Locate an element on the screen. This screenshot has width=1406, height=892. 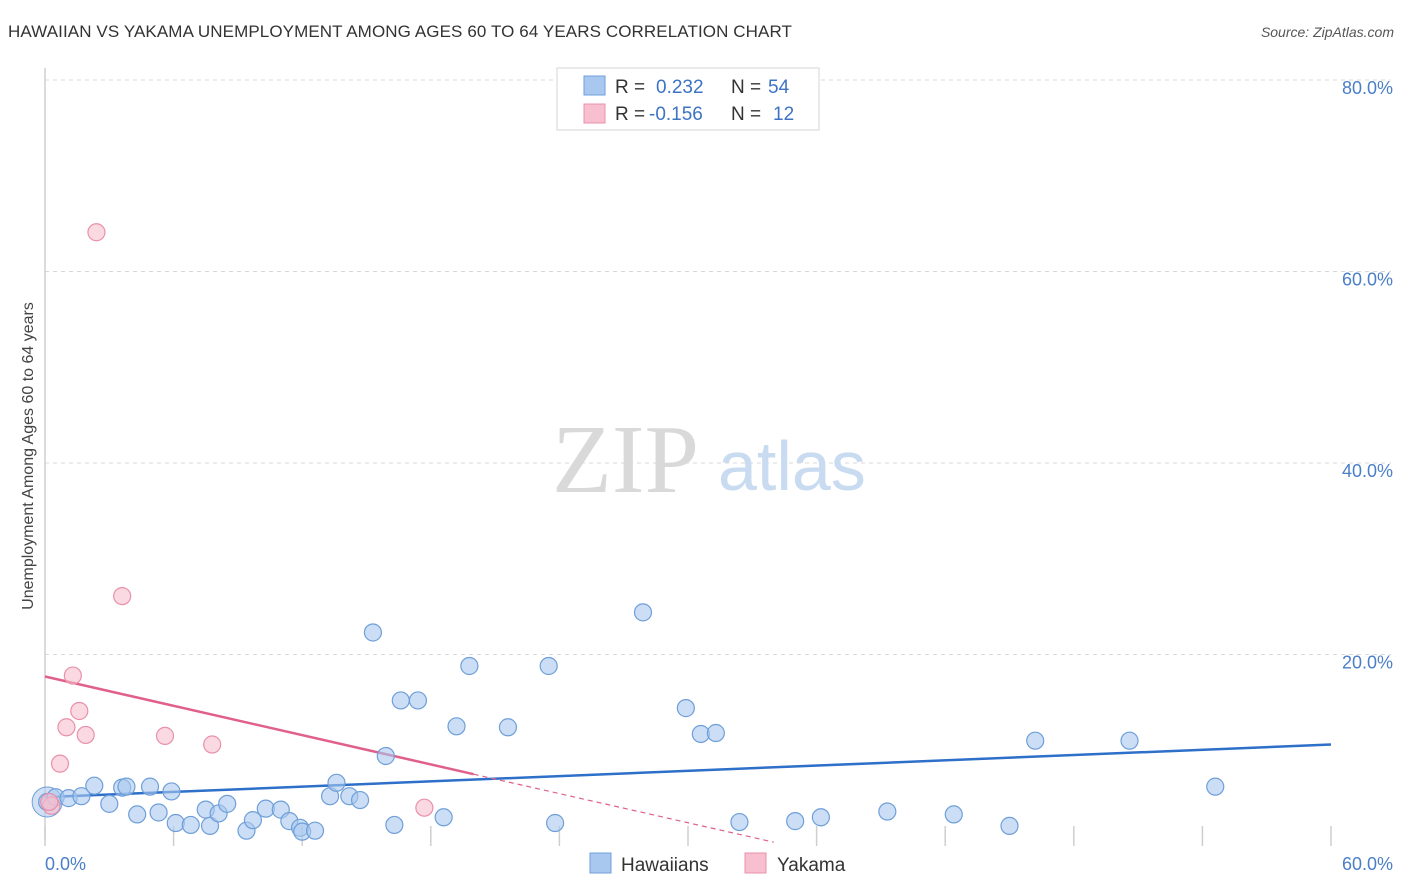
legend-n-value-1: 54 is located at coordinates (779, 87).